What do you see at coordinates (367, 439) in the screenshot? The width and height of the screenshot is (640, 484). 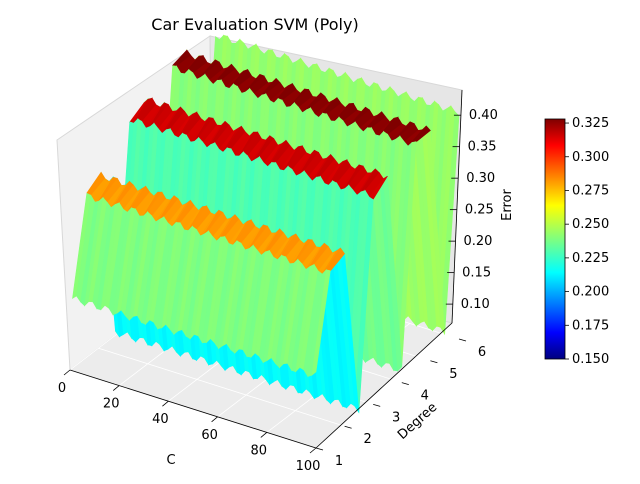 I see `y-tick-label: 2` at bounding box center [367, 439].